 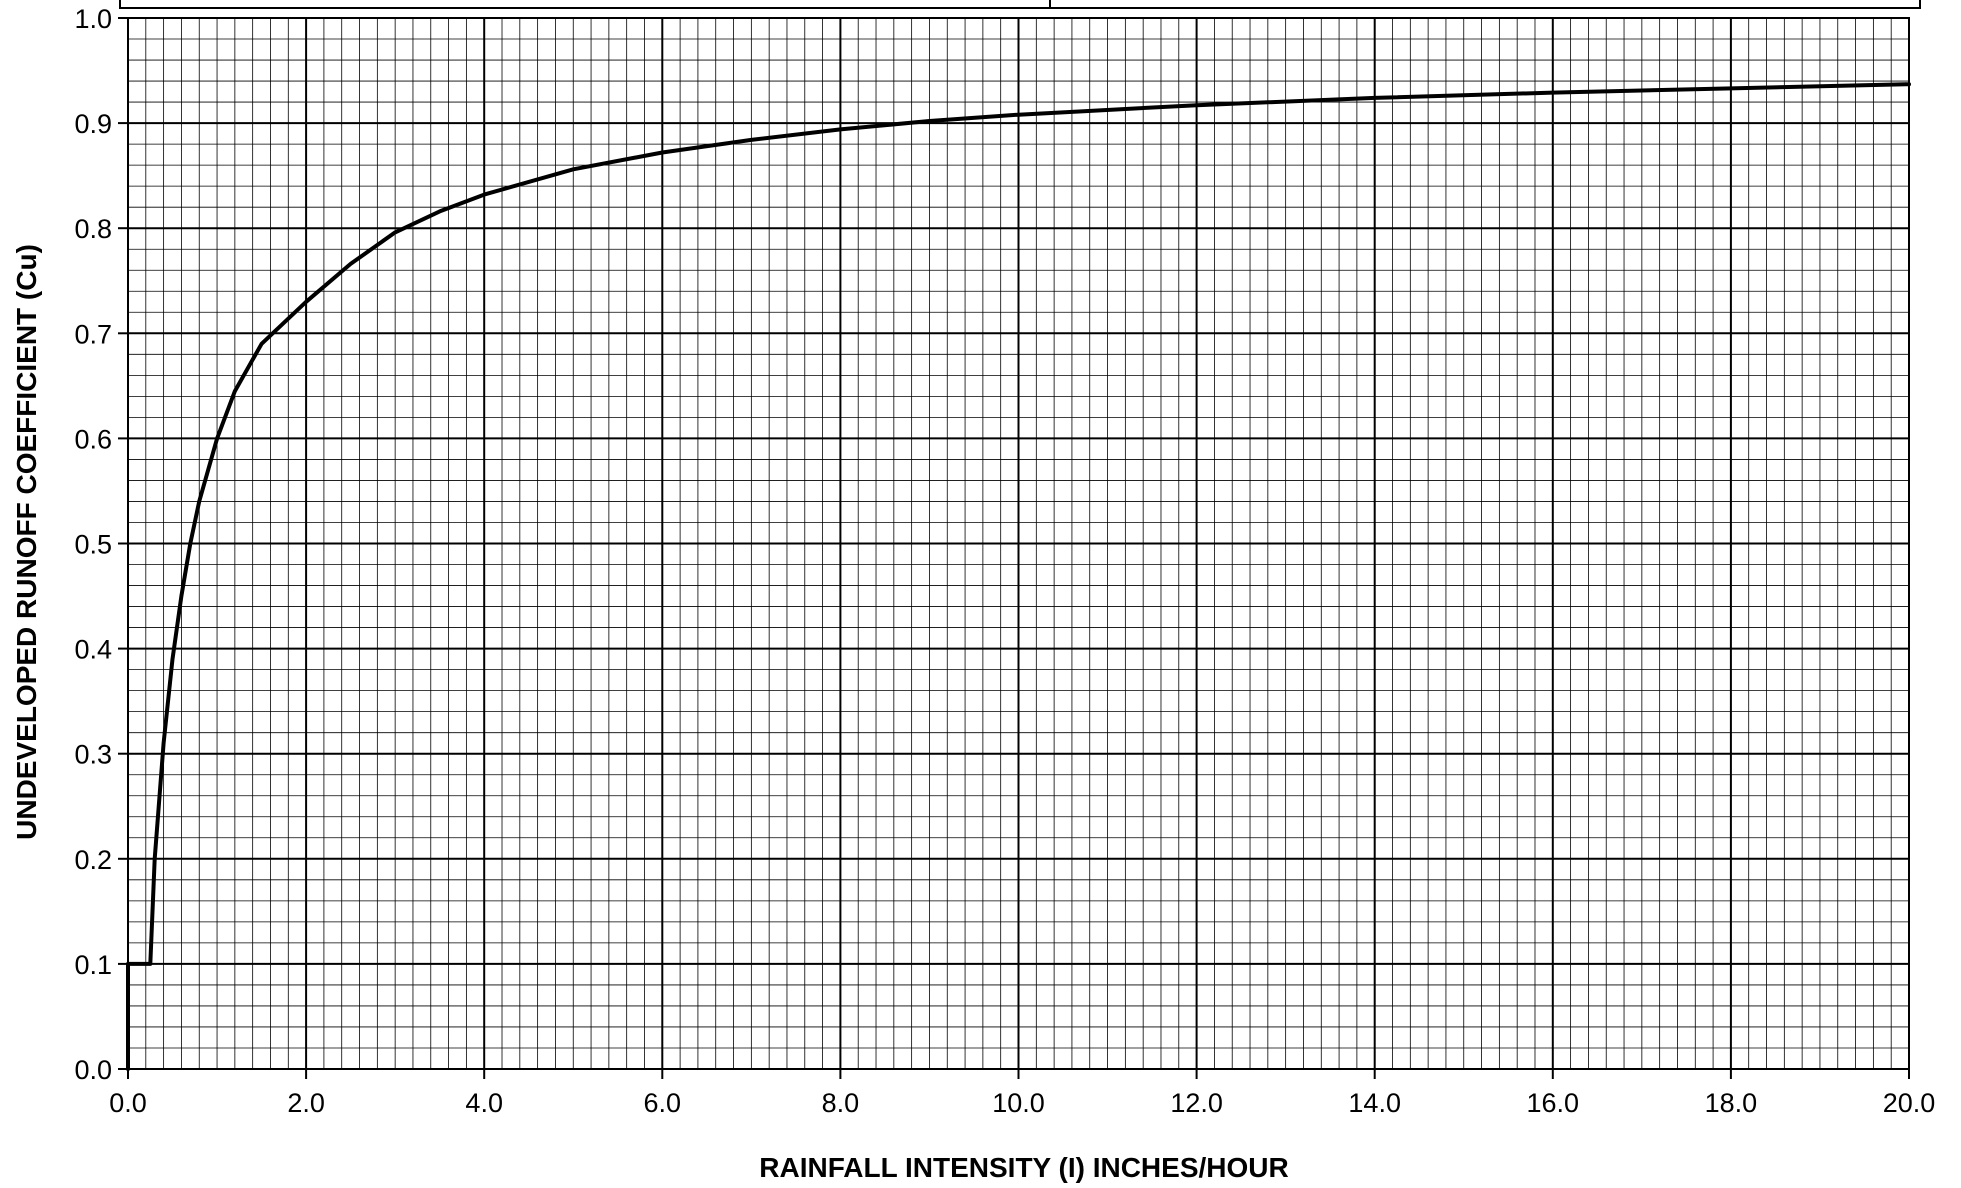 I want to click on x-tick-label: 12.0, so click(x=1196, y=1103).